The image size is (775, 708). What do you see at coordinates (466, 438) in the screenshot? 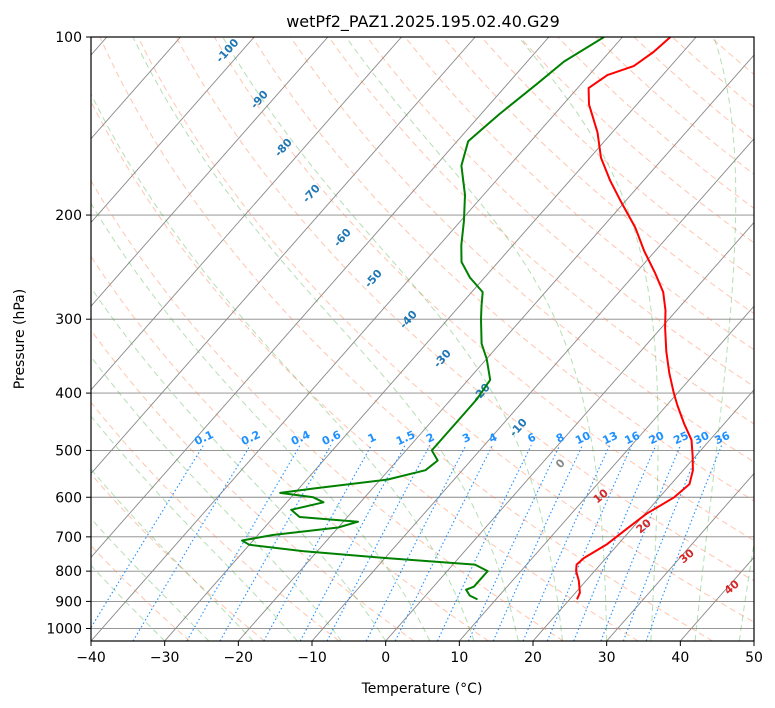
I see `mixing-ratio-label: 3` at bounding box center [466, 438].